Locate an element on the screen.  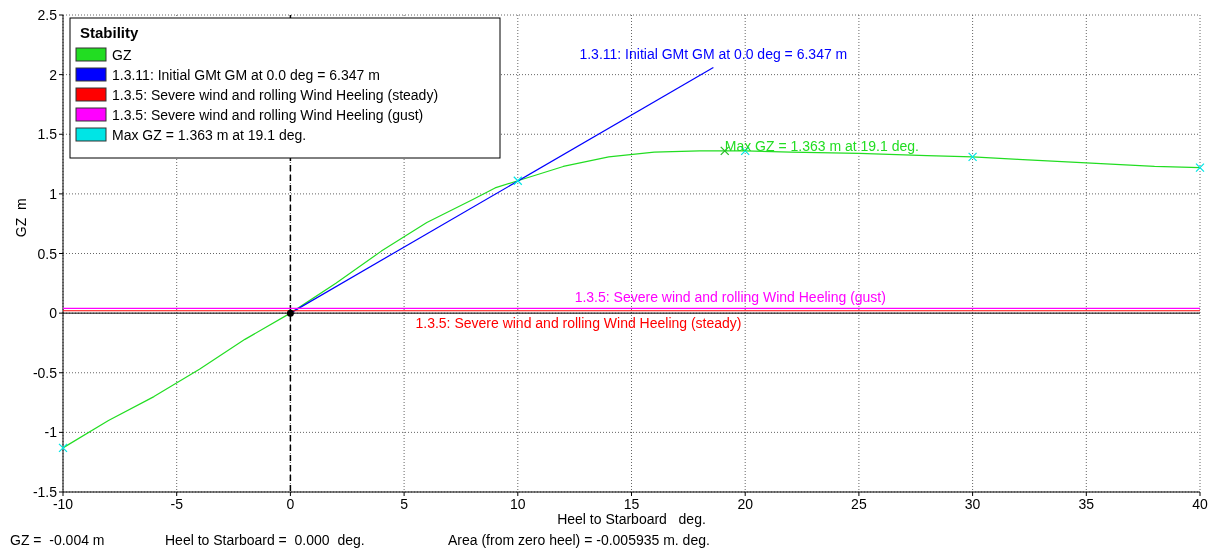
legend-label: 1.3.5: Severe wind and rolling Wind Heeling (gust) is located at coordinates (268, 115).